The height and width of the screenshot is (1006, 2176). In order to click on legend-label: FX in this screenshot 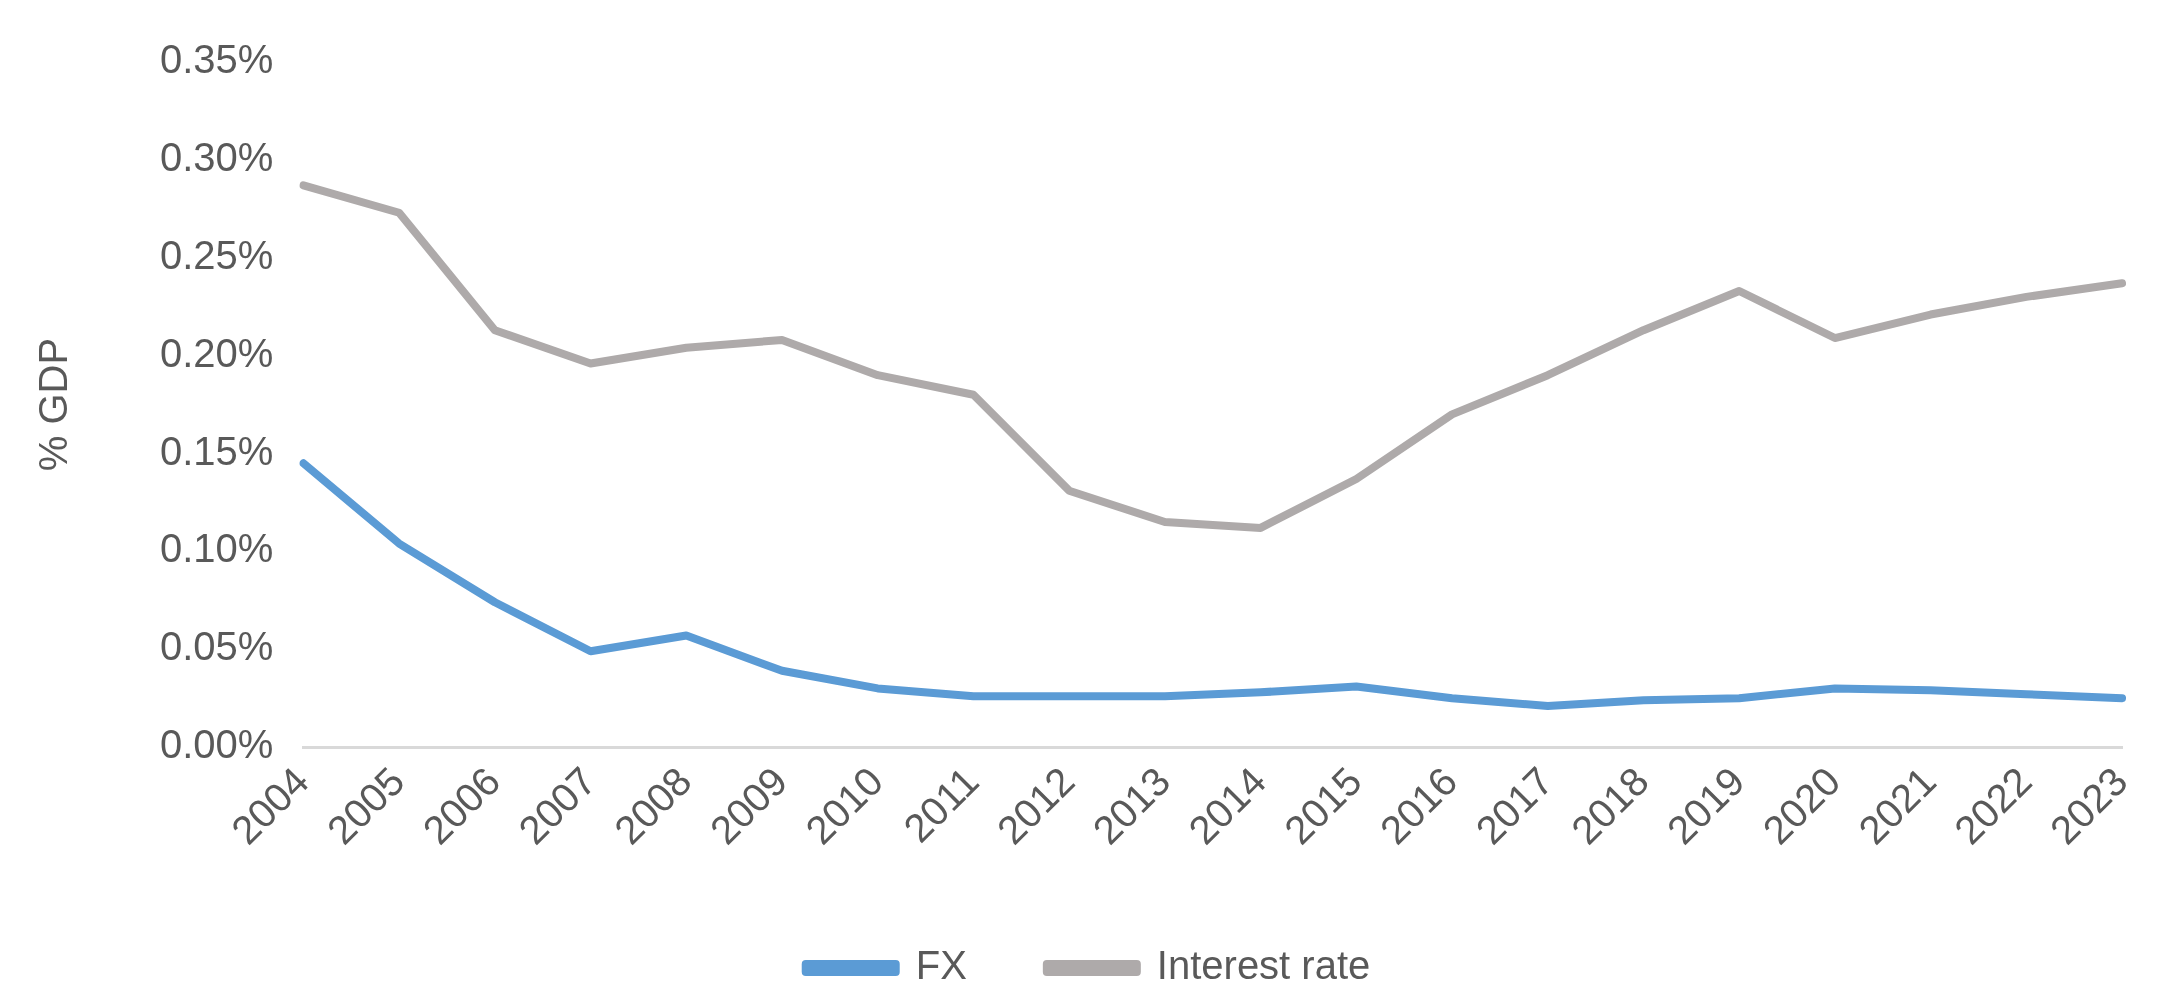, I will do `click(941, 965)`.